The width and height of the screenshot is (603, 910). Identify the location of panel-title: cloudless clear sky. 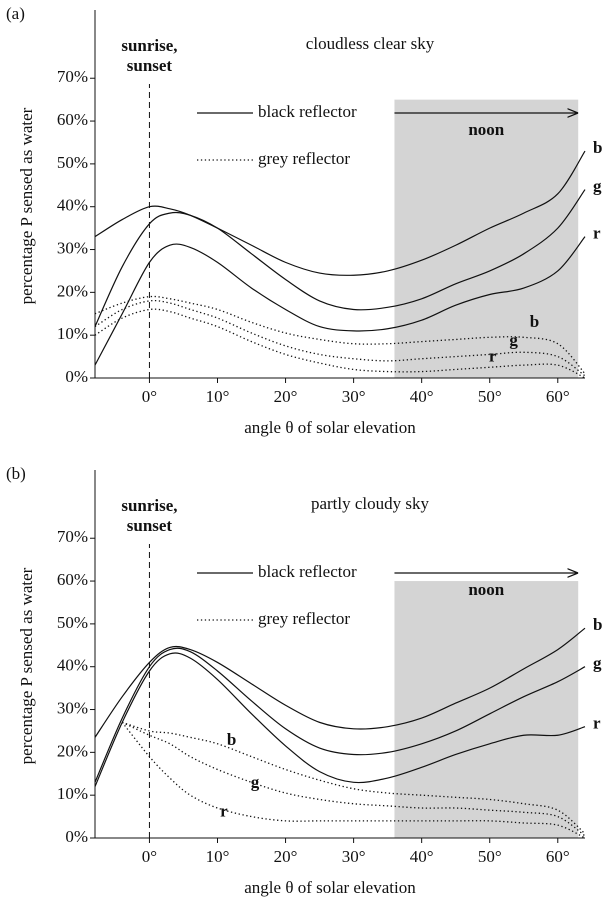
(370, 43).